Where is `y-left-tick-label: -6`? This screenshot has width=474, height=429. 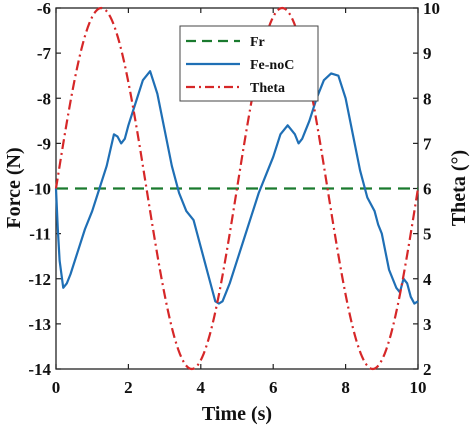
y-left-tick-label: -6 is located at coordinates (44, 9).